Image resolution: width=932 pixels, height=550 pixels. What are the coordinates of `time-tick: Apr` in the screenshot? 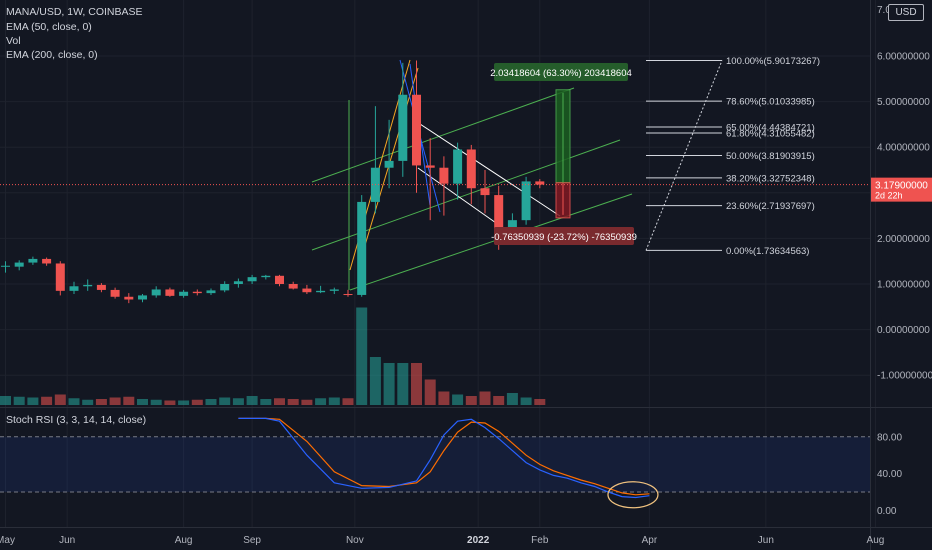 It's located at (650, 540).